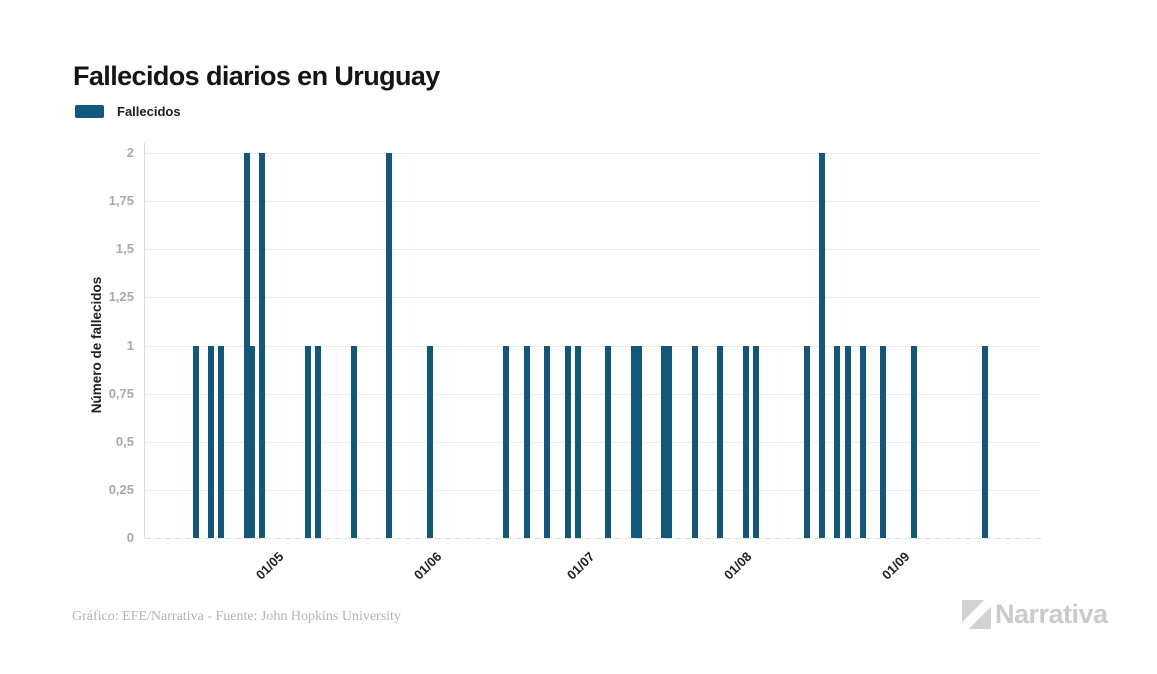 The height and width of the screenshot is (674, 1157). I want to click on y-tick-label: 1,75, so click(121, 201).